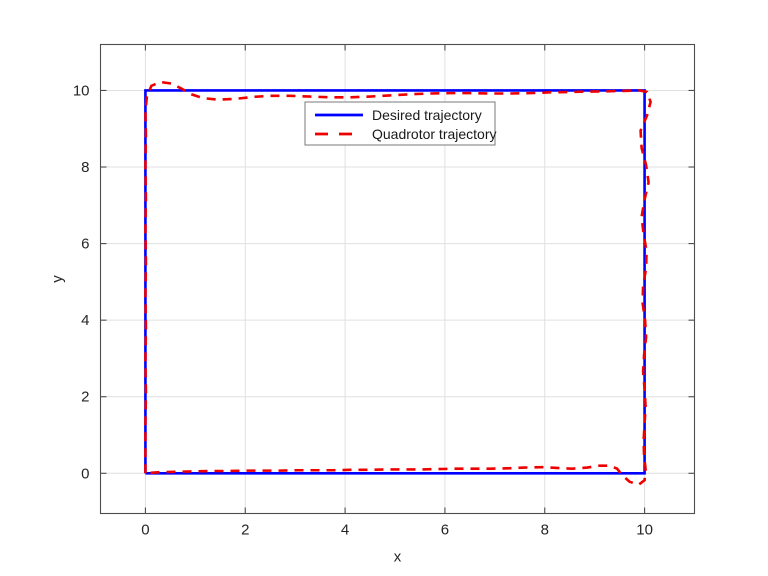 The width and height of the screenshot is (768, 576). I want to click on y-tick-label: 4, so click(85, 320).